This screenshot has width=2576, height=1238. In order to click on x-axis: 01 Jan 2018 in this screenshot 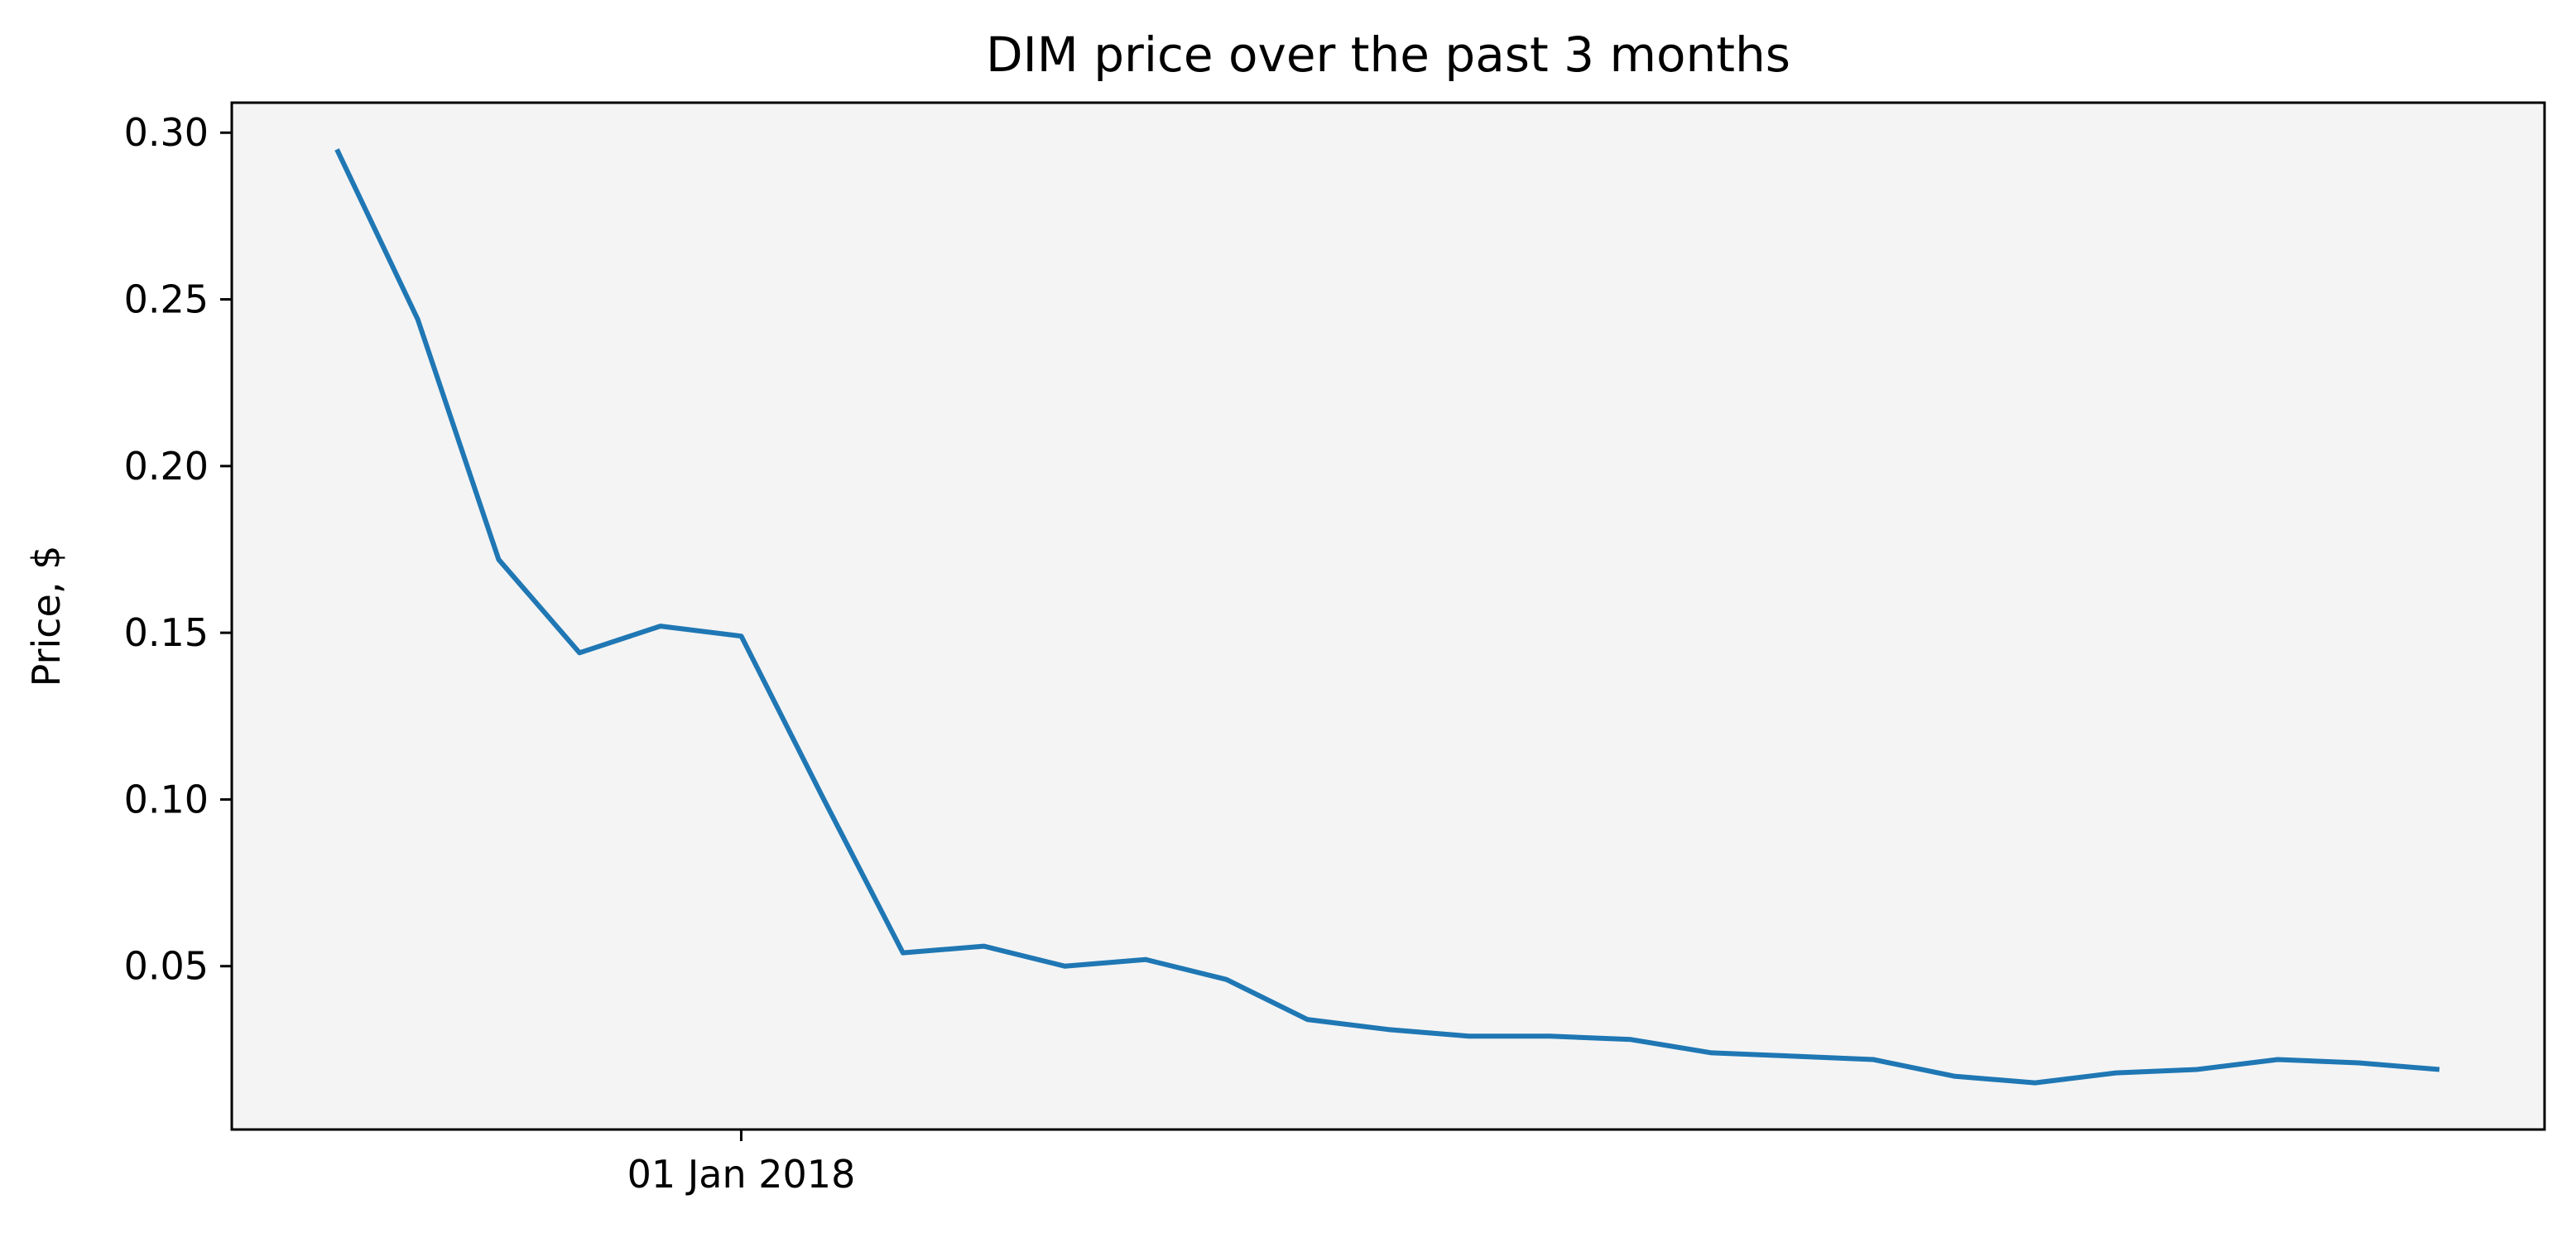, I will do `click(741, 1163)`.